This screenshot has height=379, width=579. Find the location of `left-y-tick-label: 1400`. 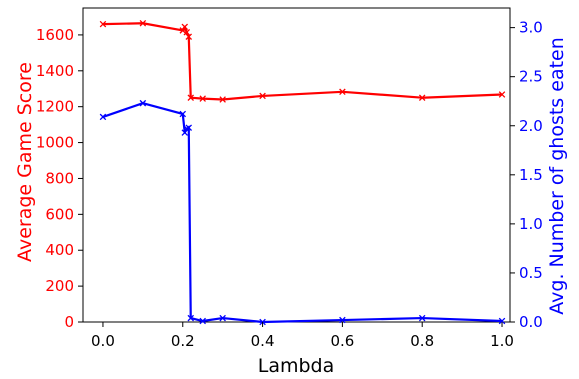

left-y-tick-label: 1400 is located at coordinates (55, 71).